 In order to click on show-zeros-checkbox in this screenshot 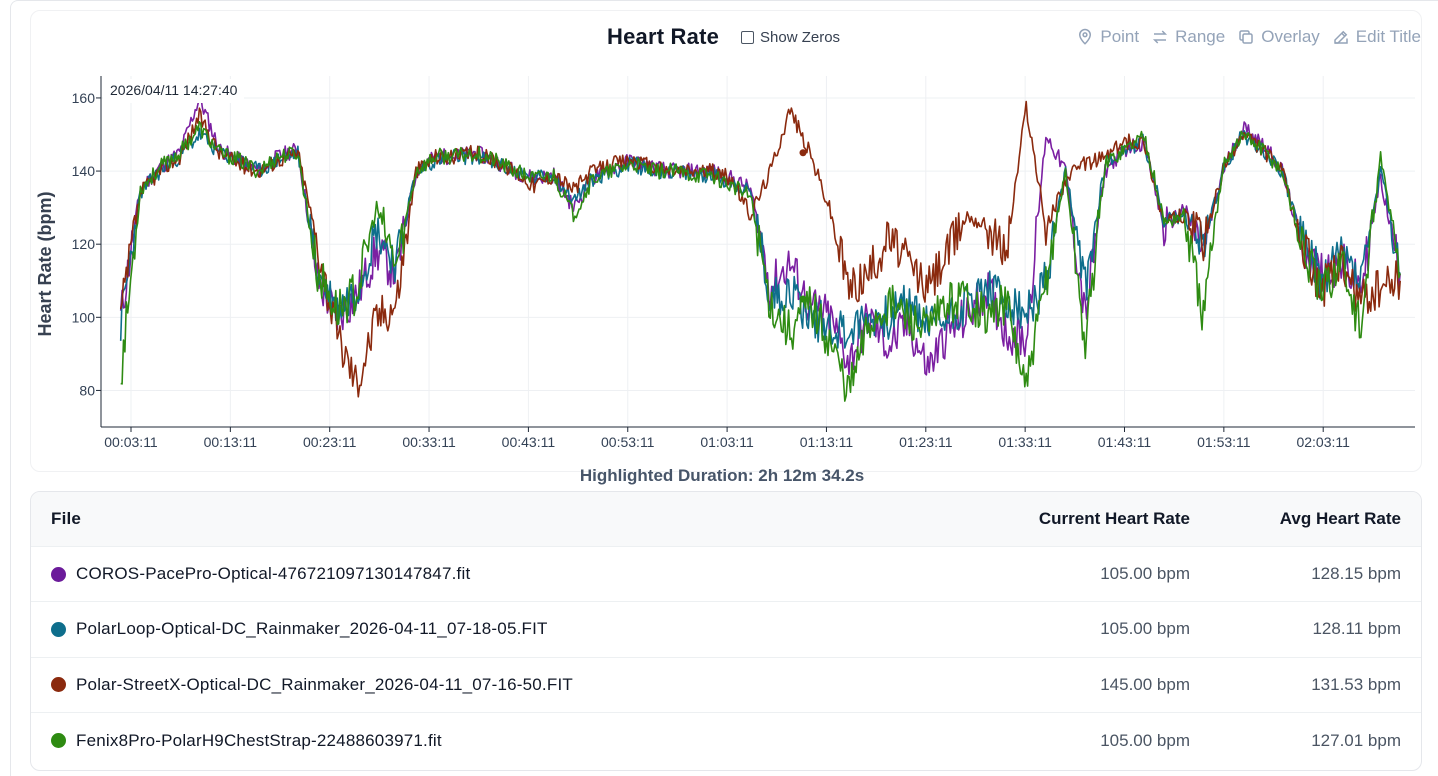, I will do `click(747, 37)`.